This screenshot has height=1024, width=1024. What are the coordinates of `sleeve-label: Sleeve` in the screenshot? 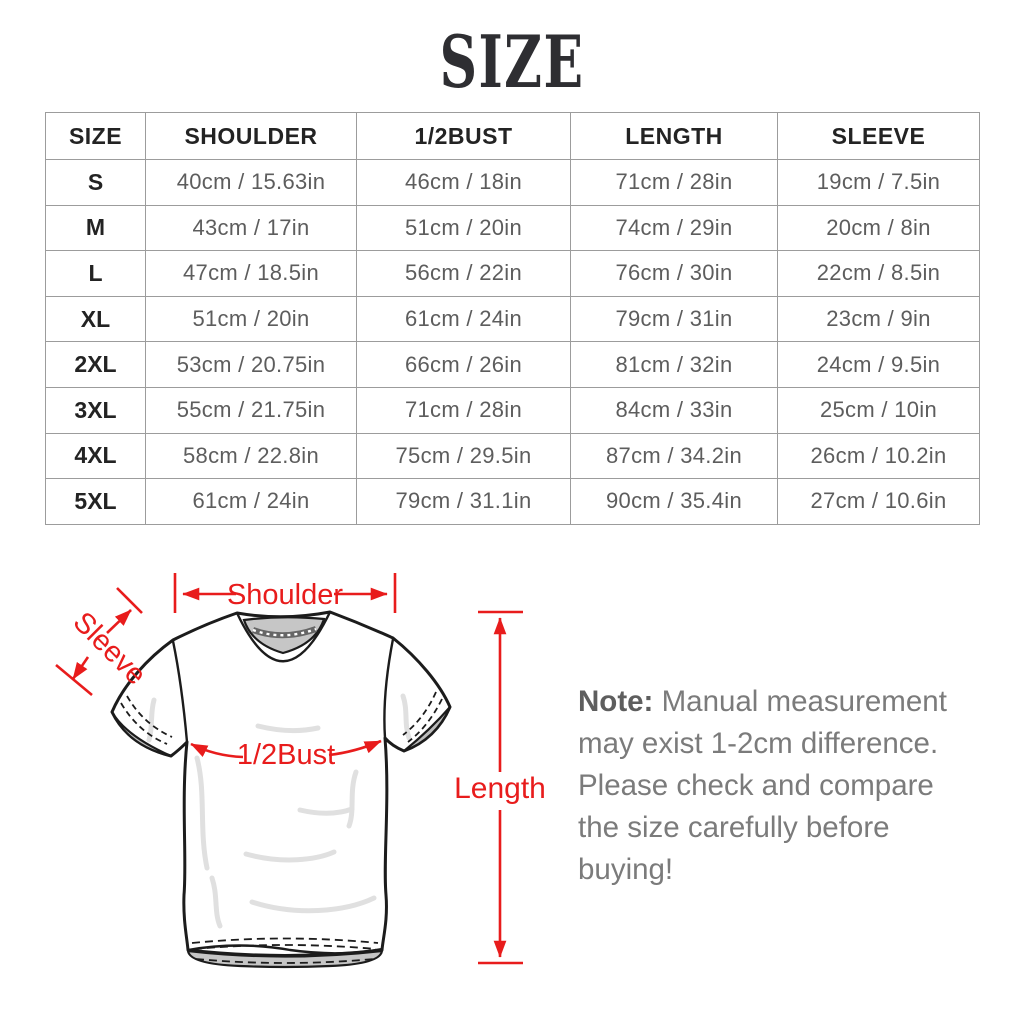 It's located at (109, 648).